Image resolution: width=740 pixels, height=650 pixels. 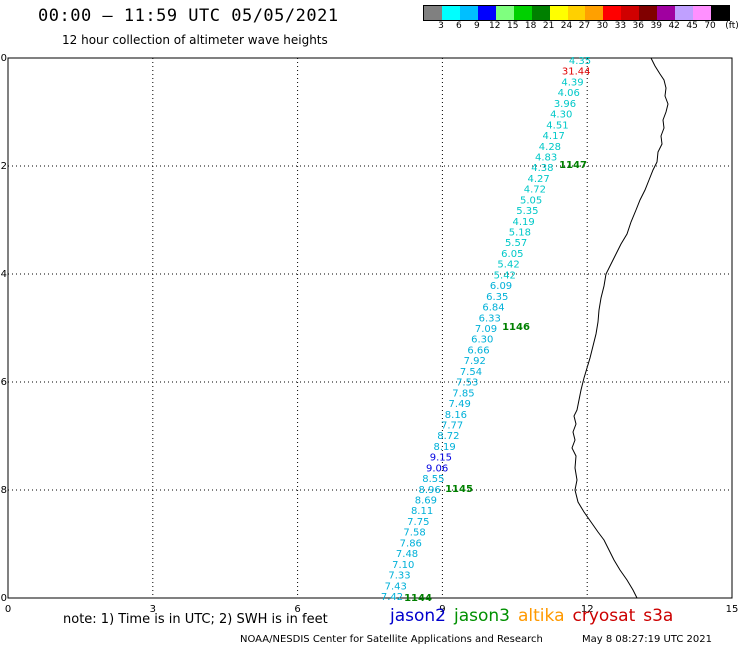 I want to click on y-tick-label: -14, so click(x=3, y=274).